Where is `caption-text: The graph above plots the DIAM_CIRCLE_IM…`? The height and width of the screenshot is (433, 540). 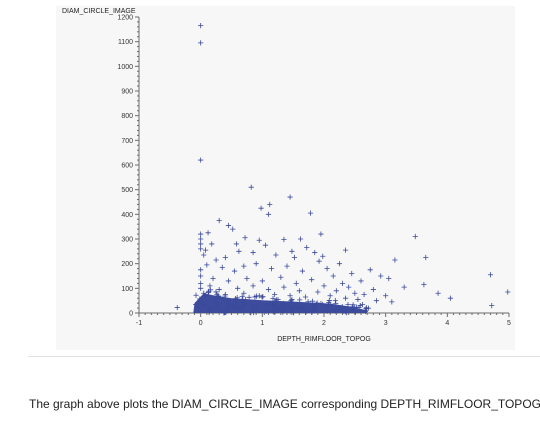
caption-text: The graph above plots the DIAM_CIRCLE_IM… is located at coordinates (284, 404).